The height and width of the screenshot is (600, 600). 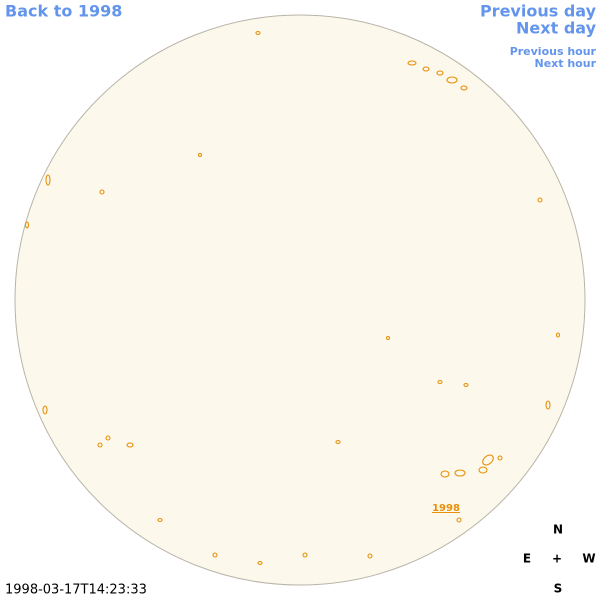 I want to click on next-hour-link: Next hour, so click(x=566, y=63).